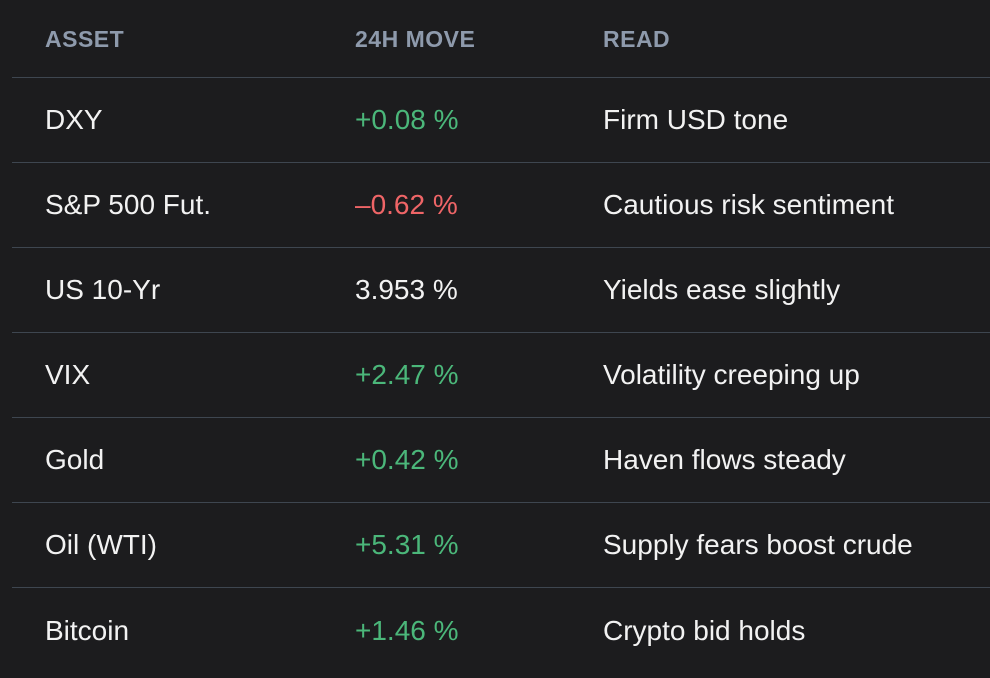 Image resolution: width=990 pixels, height=678 pixels. Describe the element at coordinates (103, 289) in the screenshot. I see `asset-name: US 10-Yr` at that location.